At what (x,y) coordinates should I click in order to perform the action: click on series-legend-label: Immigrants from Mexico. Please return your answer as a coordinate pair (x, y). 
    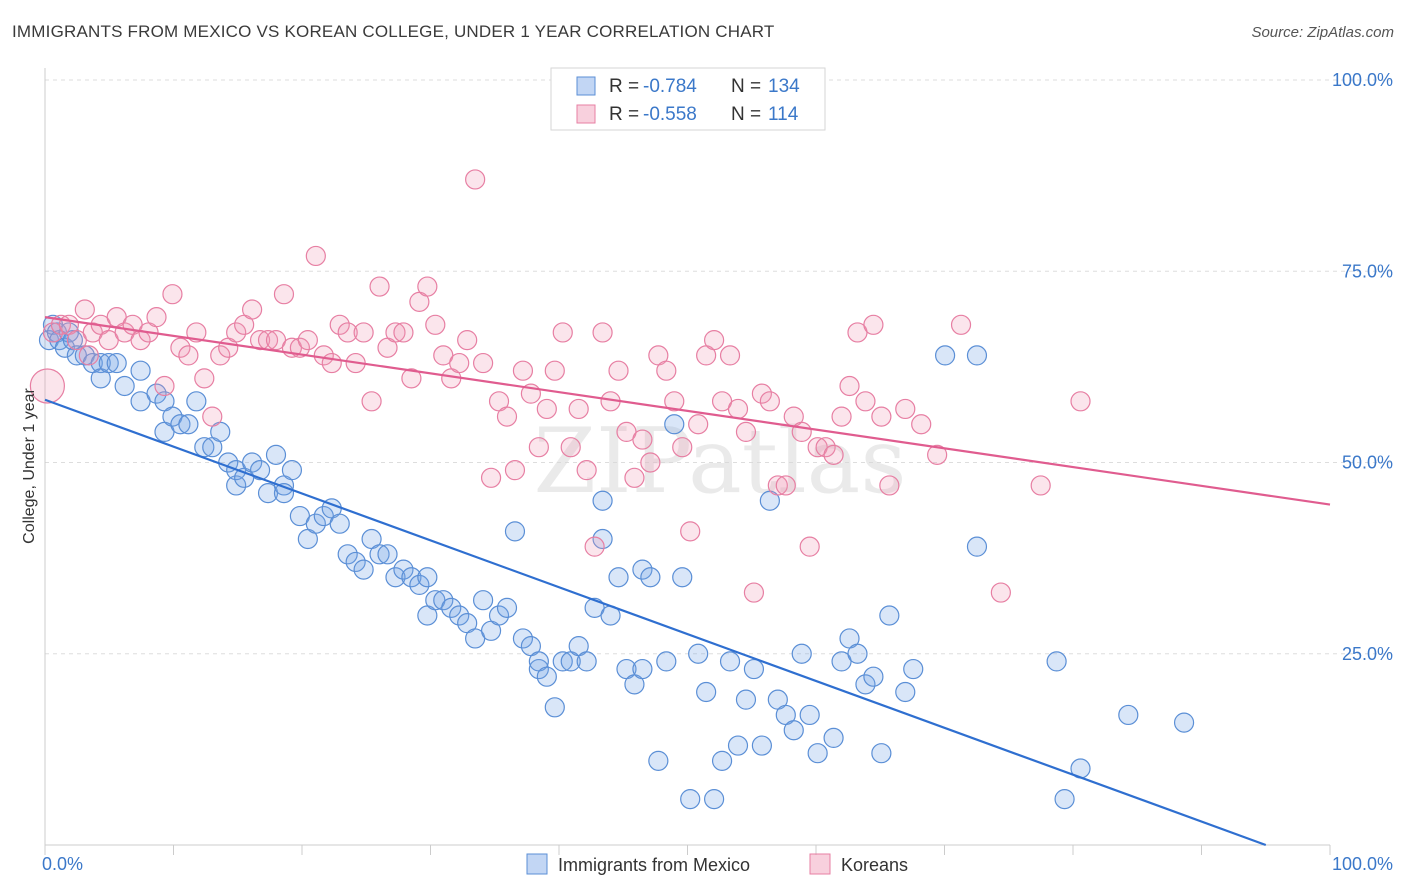
    Looking at the image, I should click on (654, 865).